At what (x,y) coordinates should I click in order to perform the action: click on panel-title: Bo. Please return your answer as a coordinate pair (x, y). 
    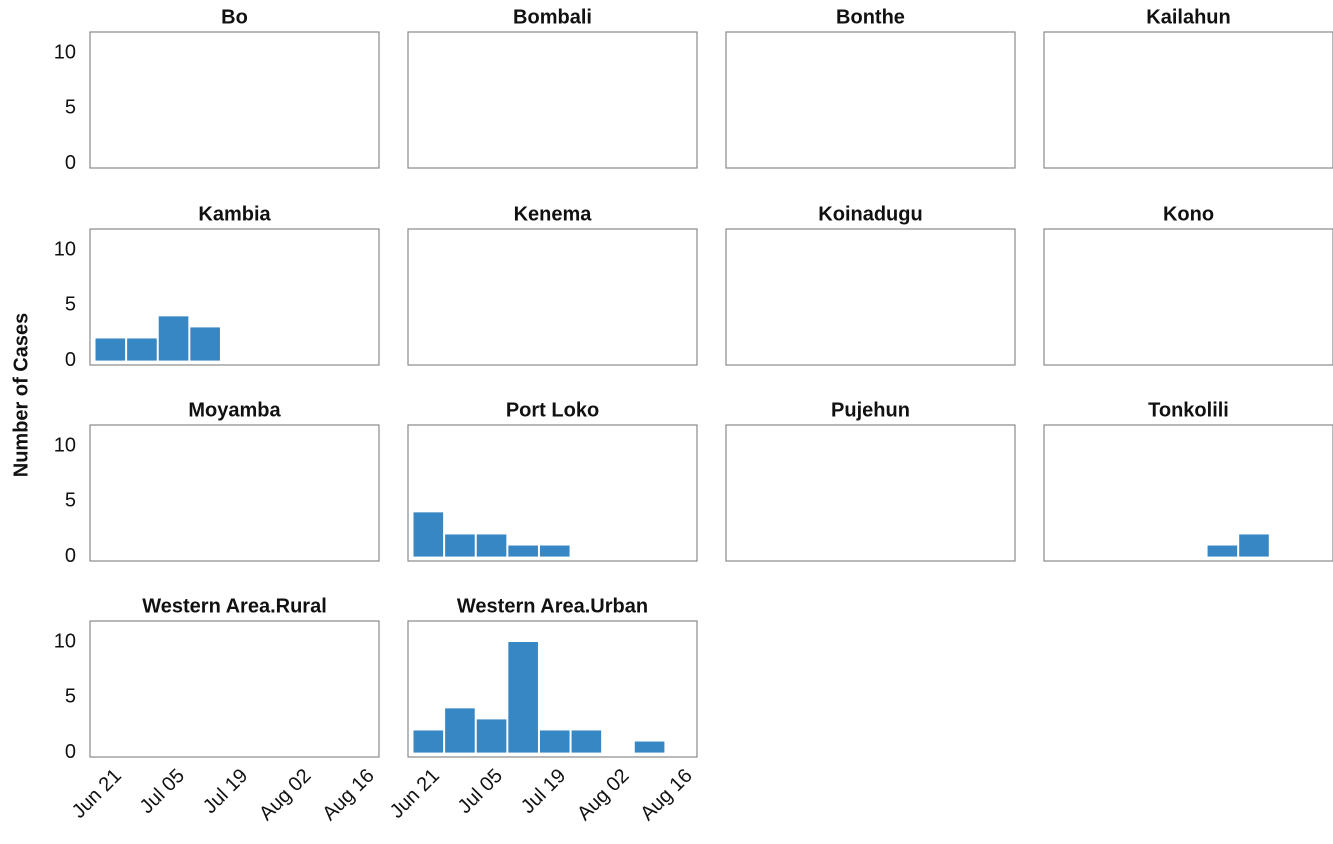
    Looking at the image, I should click on (234, 17).